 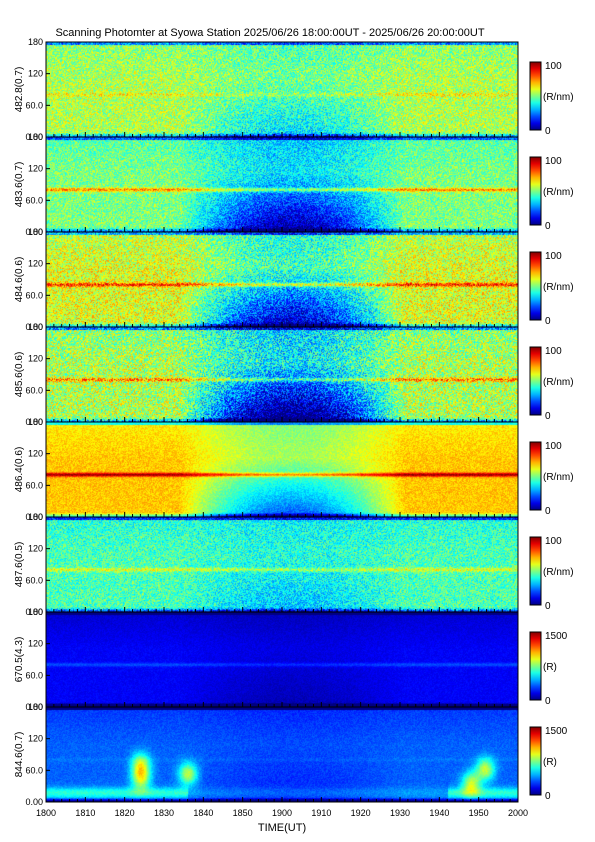 I want to click on panel-4: 0.00 60.0 120 180 485.6(0.6) 100 (R/nm) 0, so click(x=294, y=374).